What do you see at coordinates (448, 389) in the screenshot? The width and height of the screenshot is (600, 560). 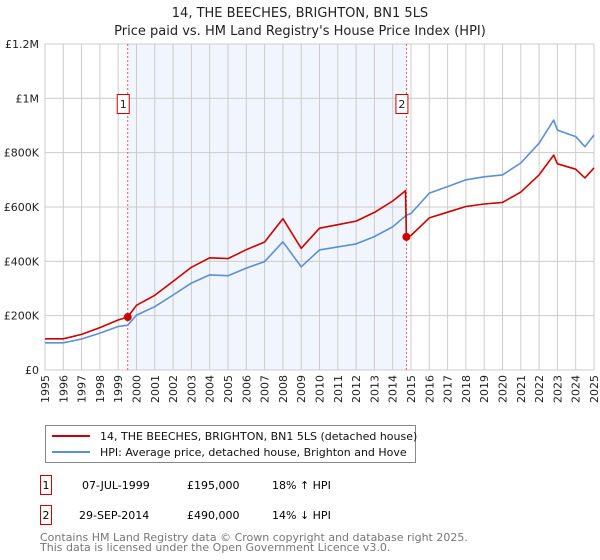 I see `x-tick-label: 2017` at bounding box center [448, 389].